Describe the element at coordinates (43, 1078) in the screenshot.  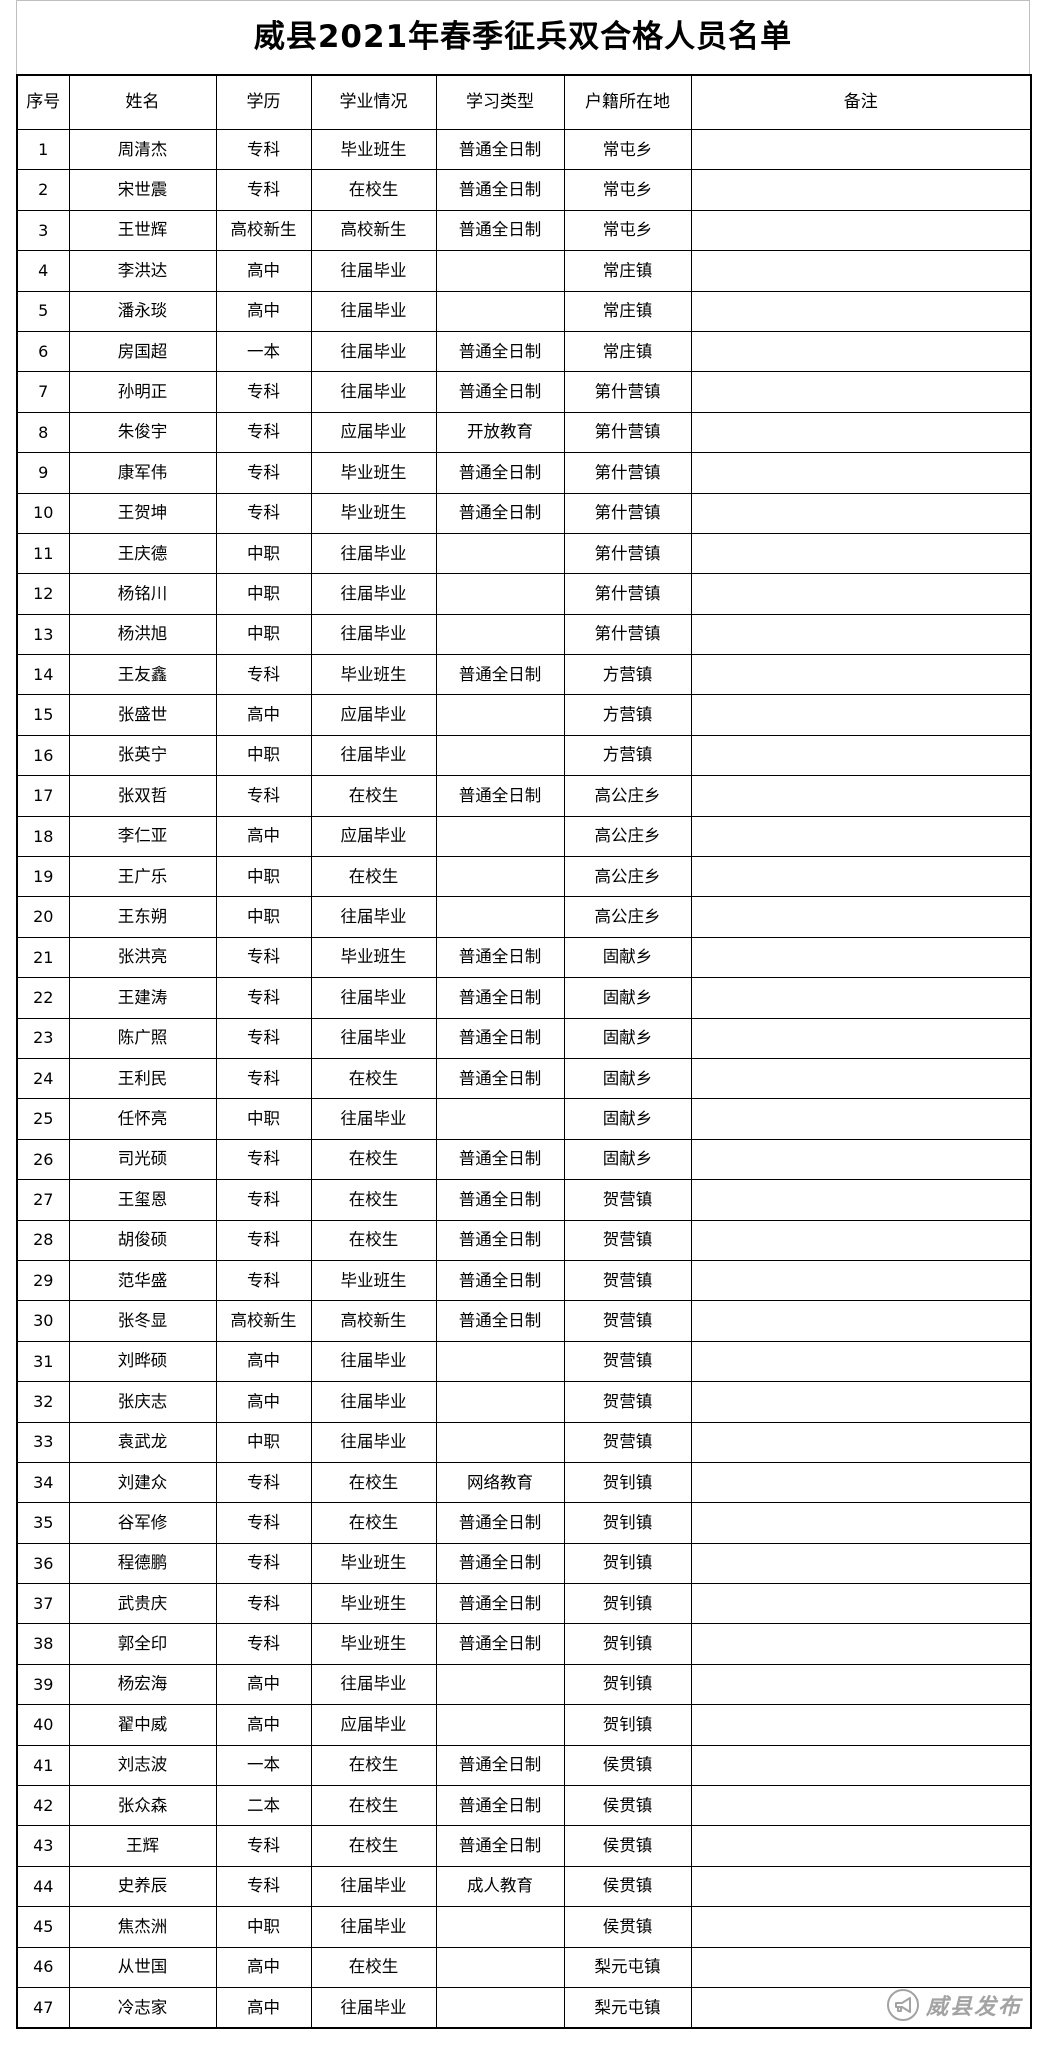
I see `cell-index: 24` at that location.